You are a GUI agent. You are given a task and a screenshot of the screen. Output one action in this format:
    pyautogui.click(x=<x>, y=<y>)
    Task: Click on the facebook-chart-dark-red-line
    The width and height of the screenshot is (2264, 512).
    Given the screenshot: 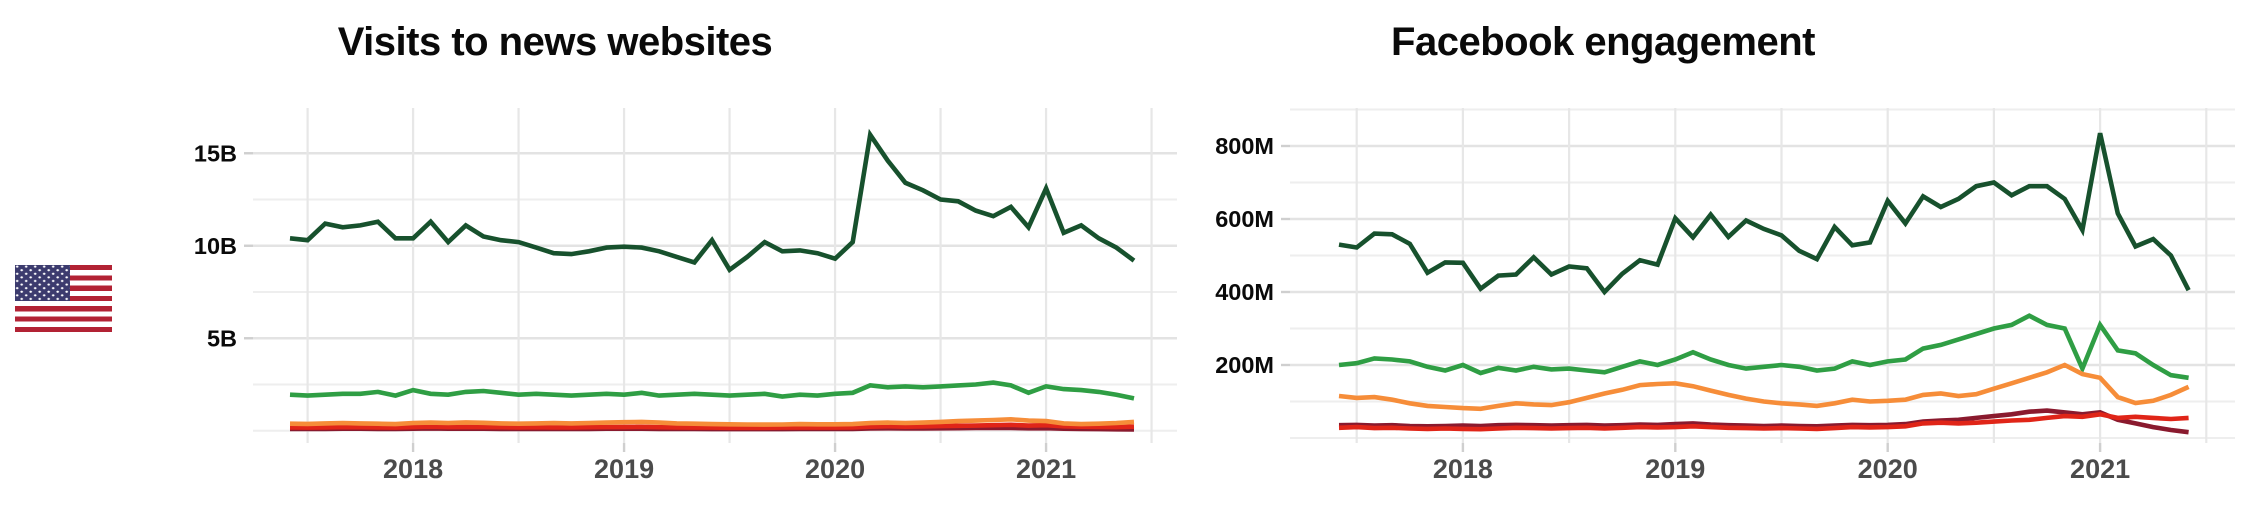 What is the action you would take?
    pyautogui.click(x=1763, y=421)
    